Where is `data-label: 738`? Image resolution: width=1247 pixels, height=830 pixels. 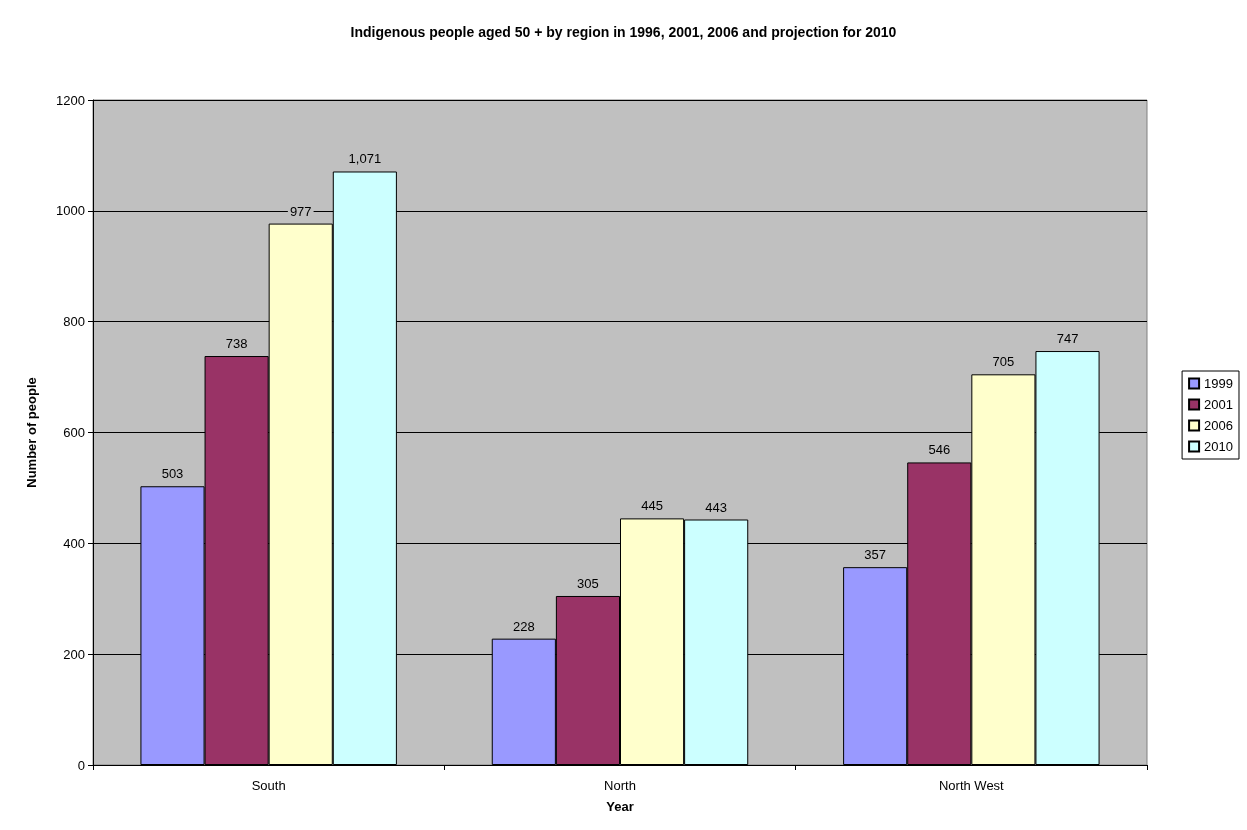 data-label: 738 is located at coordinates (236, 344).